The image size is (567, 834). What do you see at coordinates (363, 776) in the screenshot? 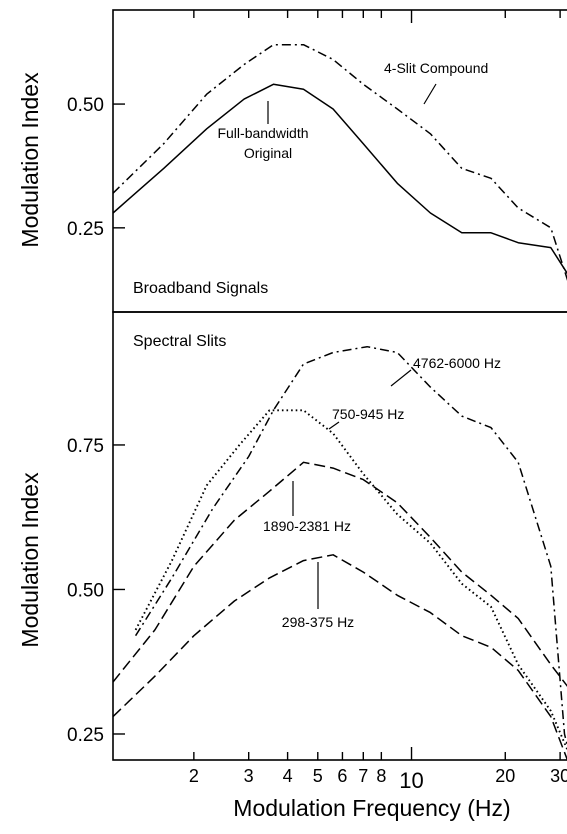
I see `x-tick-label-7: 7` at bounding box center [363, 776].